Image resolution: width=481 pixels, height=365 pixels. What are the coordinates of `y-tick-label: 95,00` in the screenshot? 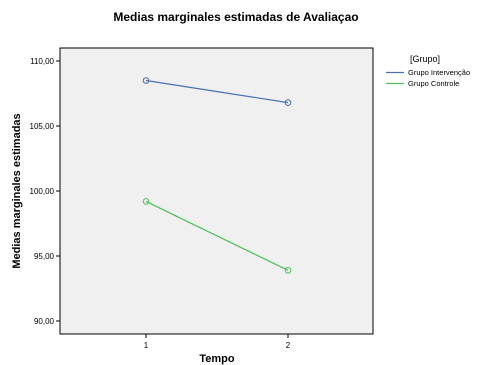 It's located at (44, 256).